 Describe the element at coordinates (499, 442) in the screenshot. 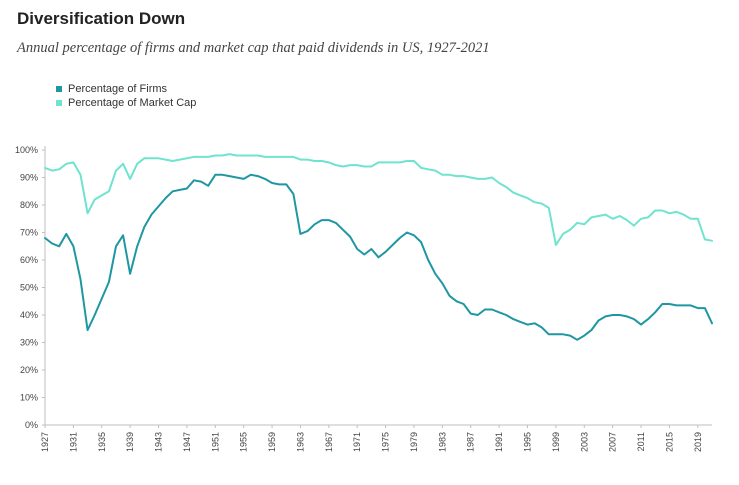

I see `x-tick-label: 1991` at that location.